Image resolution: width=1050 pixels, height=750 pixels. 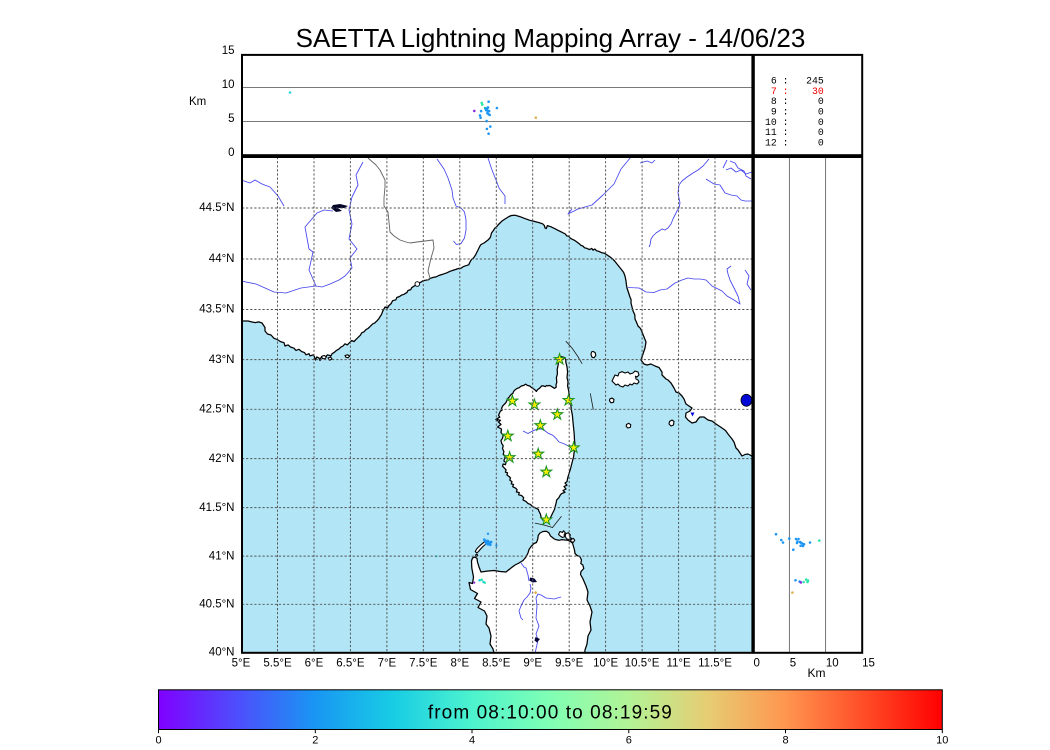 I want to click on svg-text: 10 : 0, so click(x=794, y=122).